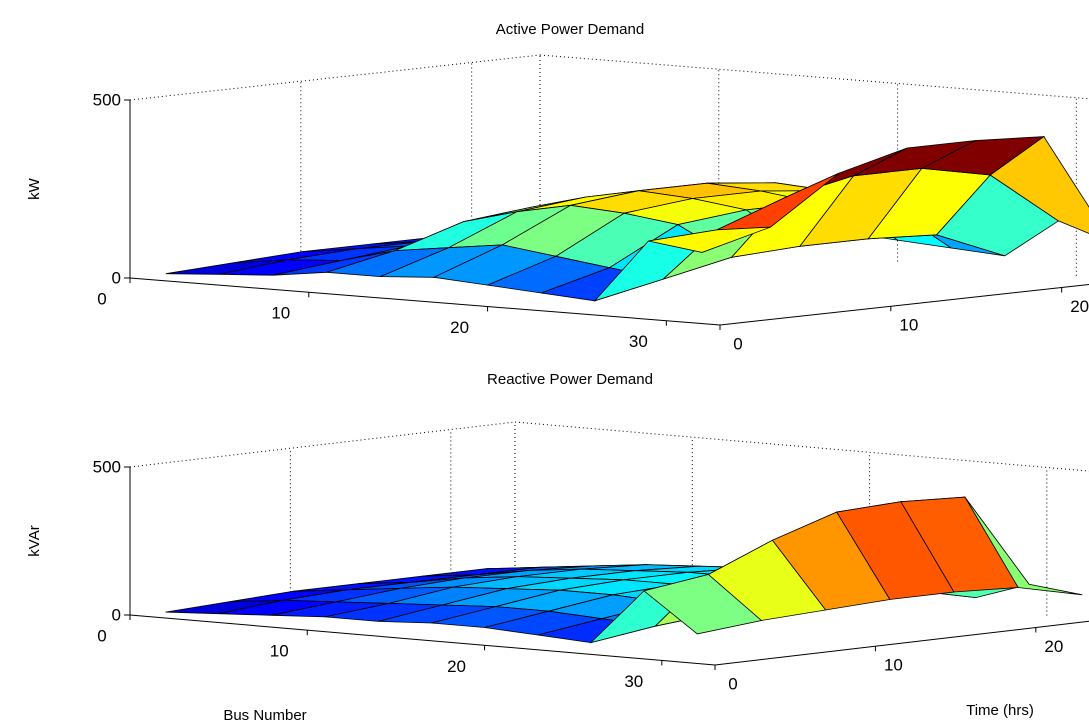 The width and height of the screenshot is (1089, 727). I want to click on chart-title: Reactive Power Demand, so click(570, 379).